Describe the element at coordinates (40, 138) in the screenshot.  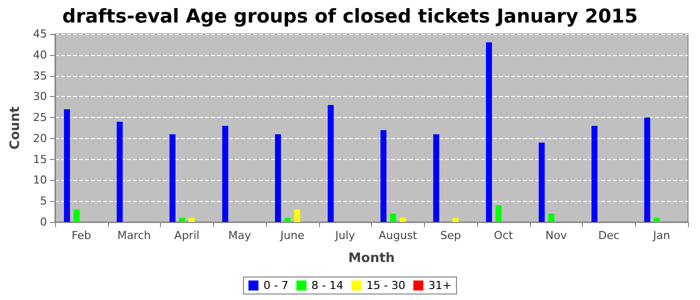
I see `y-tick-label: 20` at that location.